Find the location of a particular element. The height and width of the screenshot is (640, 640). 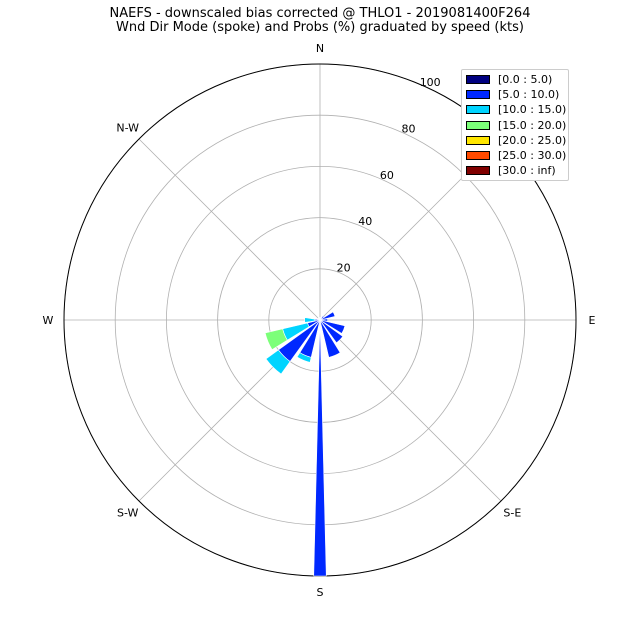

legend-entry: [25.0 : 30.0) is located at coordinates (515, 155).